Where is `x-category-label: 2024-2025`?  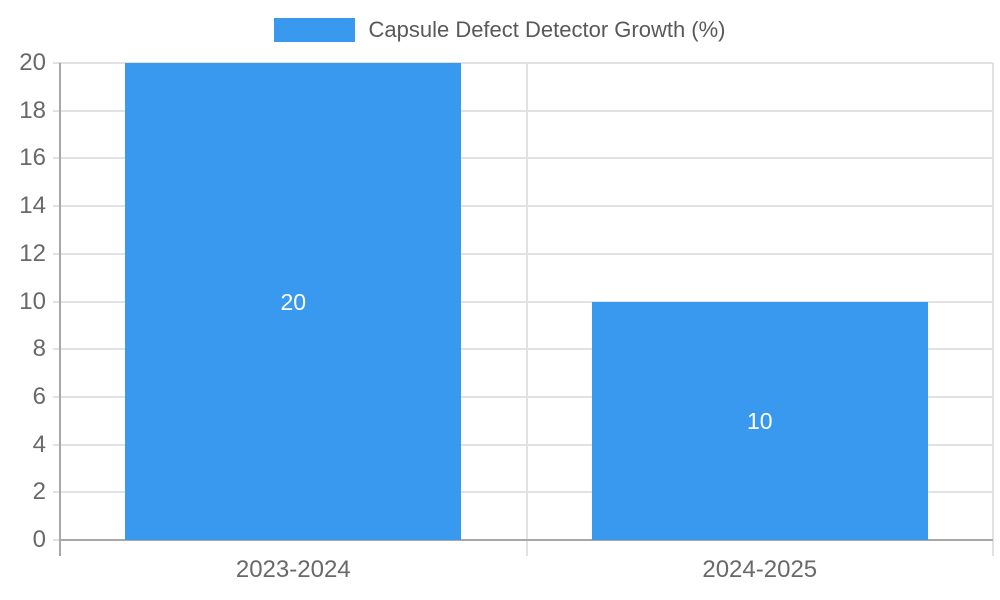
x-category-label: 2024-2025 is located at coordinates (760, 569).